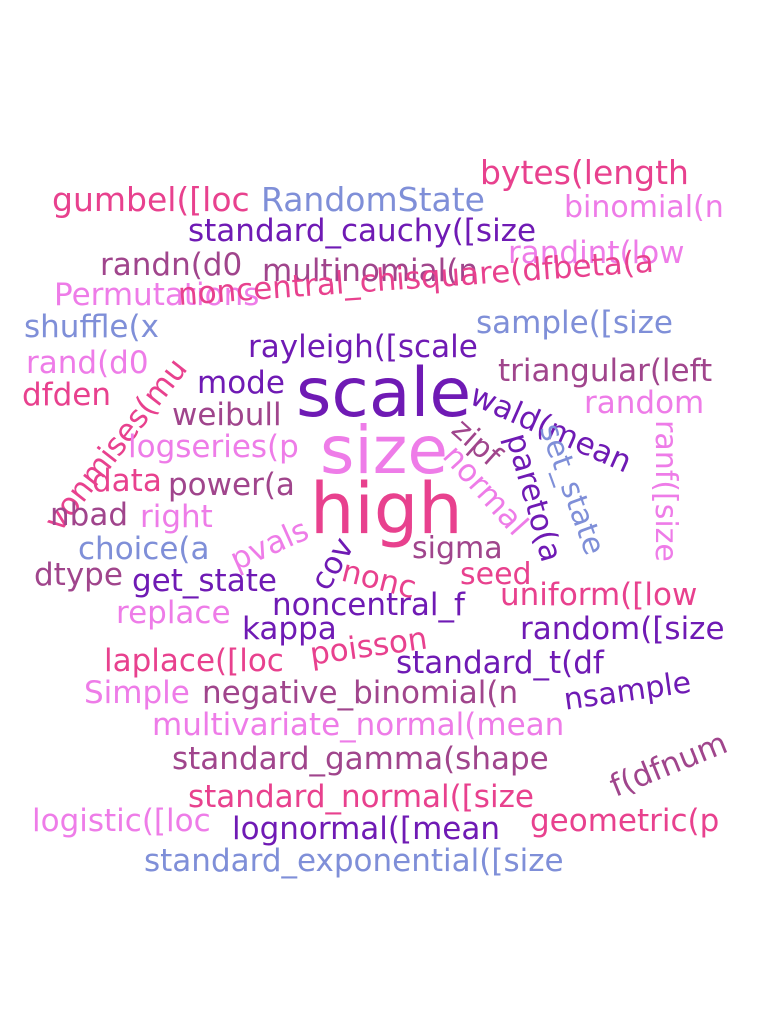 The height and width of the screenshot is (1024, 768). I want to click on word-replace: replace, so click(173, 613).